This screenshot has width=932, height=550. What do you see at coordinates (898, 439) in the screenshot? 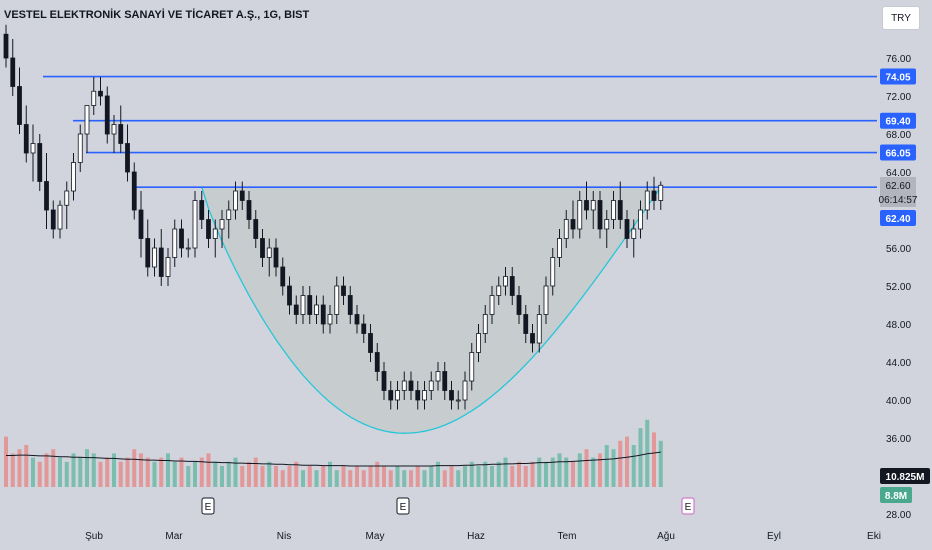
I see `y-tick-label: 36.00` at bounding box center [898, 439].